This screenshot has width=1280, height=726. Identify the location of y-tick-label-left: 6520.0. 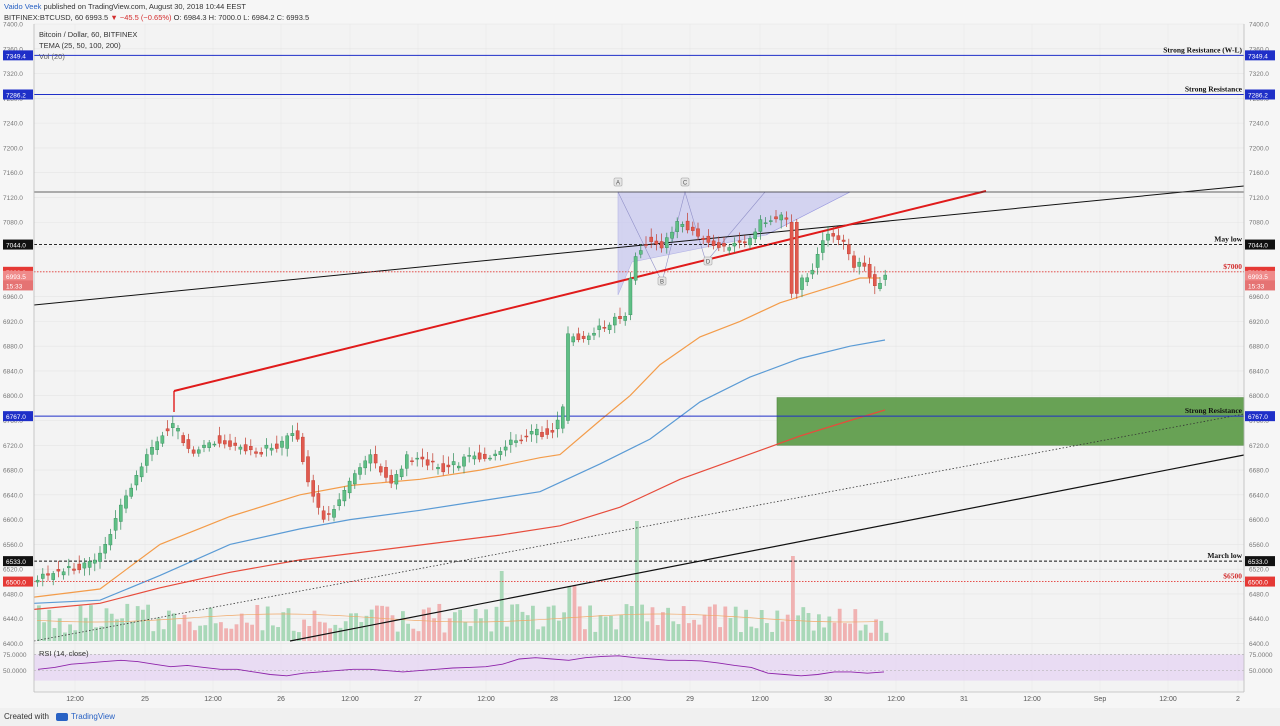
(13, 570).